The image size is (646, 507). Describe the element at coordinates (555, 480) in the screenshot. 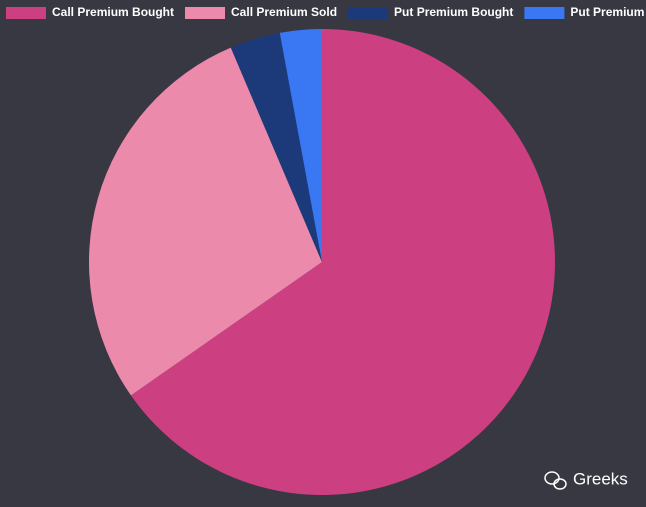

I see `watermark-icon` at that location.